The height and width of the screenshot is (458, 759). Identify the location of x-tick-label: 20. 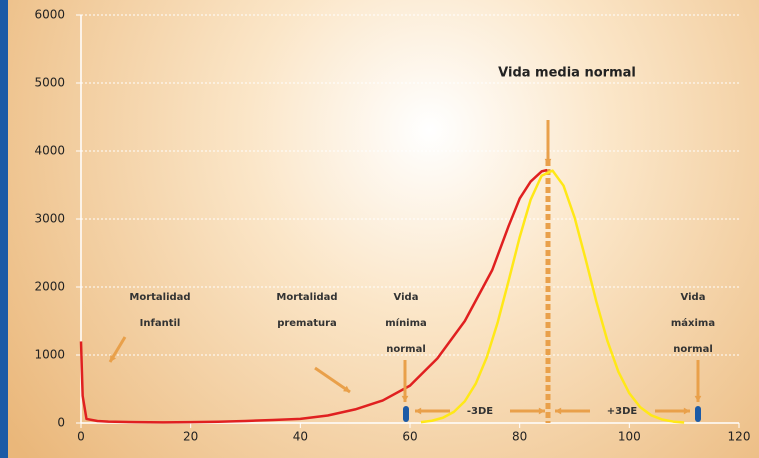
(190, 437).